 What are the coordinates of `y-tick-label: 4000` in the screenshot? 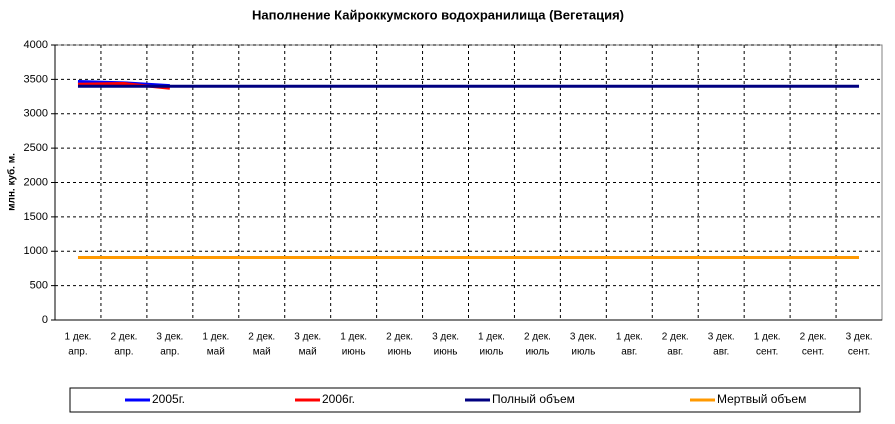 It's located at (36, 45).